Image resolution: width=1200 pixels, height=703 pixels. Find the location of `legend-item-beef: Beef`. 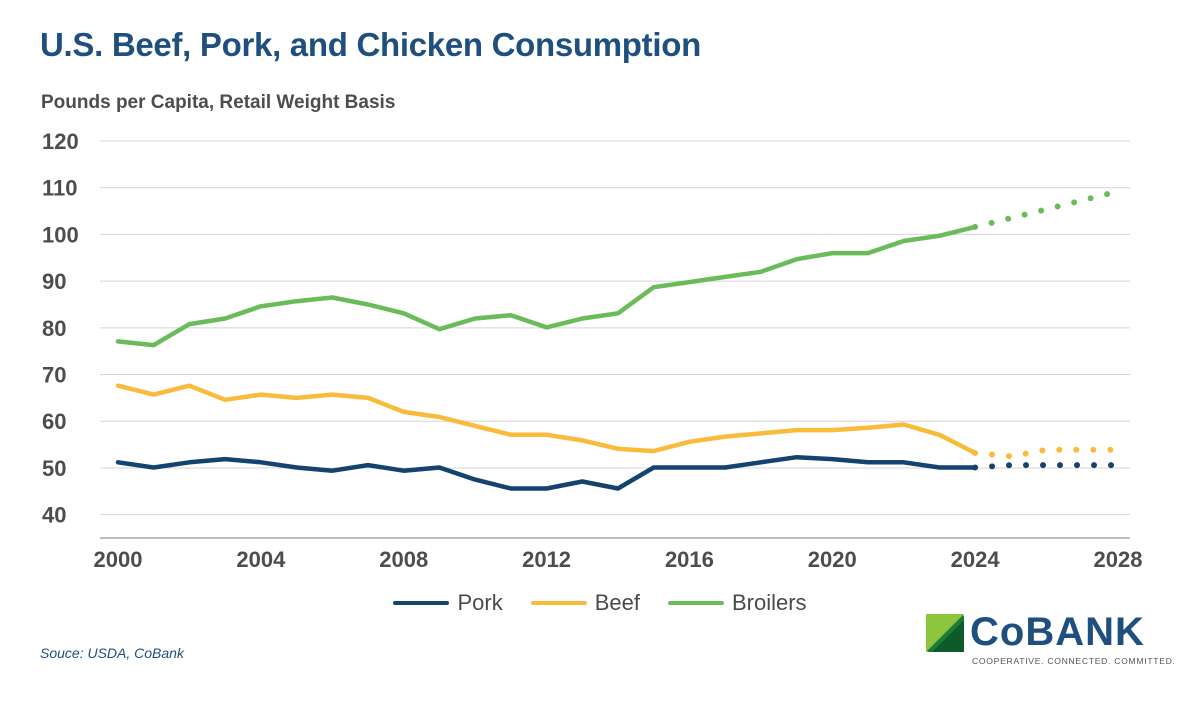

legend-item-beef: Beef is located at coordinates (585, 603).